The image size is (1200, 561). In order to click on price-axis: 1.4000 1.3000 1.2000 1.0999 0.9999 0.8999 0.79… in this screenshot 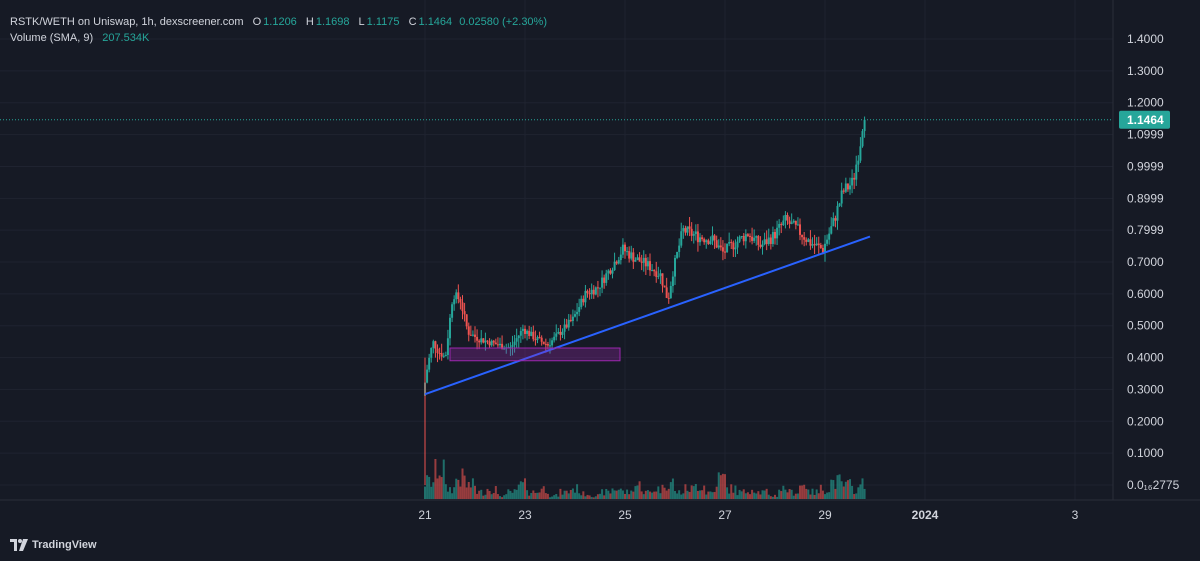, I will do `click(1153, 262)`.